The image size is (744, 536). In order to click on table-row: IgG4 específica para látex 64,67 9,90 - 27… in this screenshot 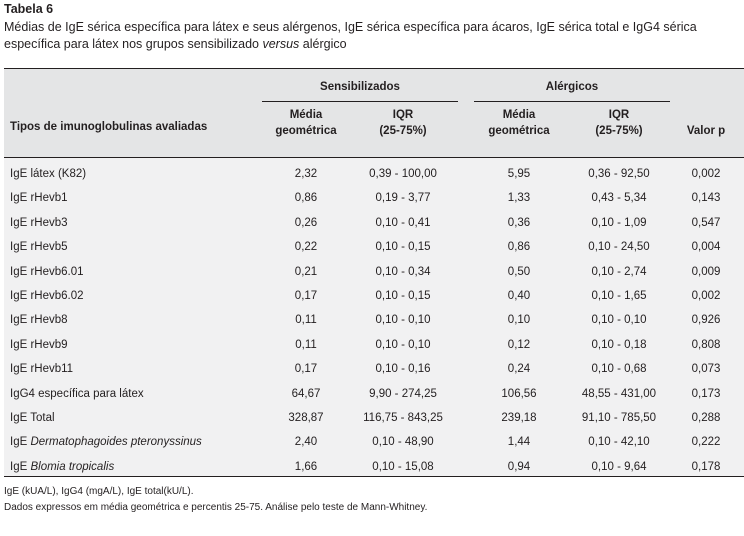, I will do `click(374, 394)`.